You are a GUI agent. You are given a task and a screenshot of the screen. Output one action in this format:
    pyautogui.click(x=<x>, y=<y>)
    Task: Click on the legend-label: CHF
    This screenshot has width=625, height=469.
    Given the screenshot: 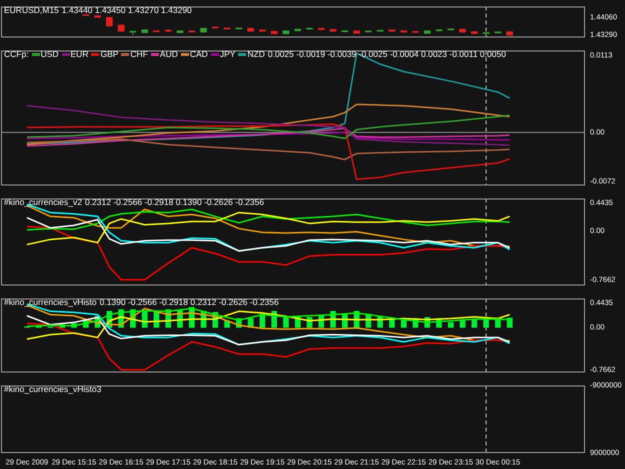 What is the action you would take?
    pyautogui.click(x=139, y=54)
    